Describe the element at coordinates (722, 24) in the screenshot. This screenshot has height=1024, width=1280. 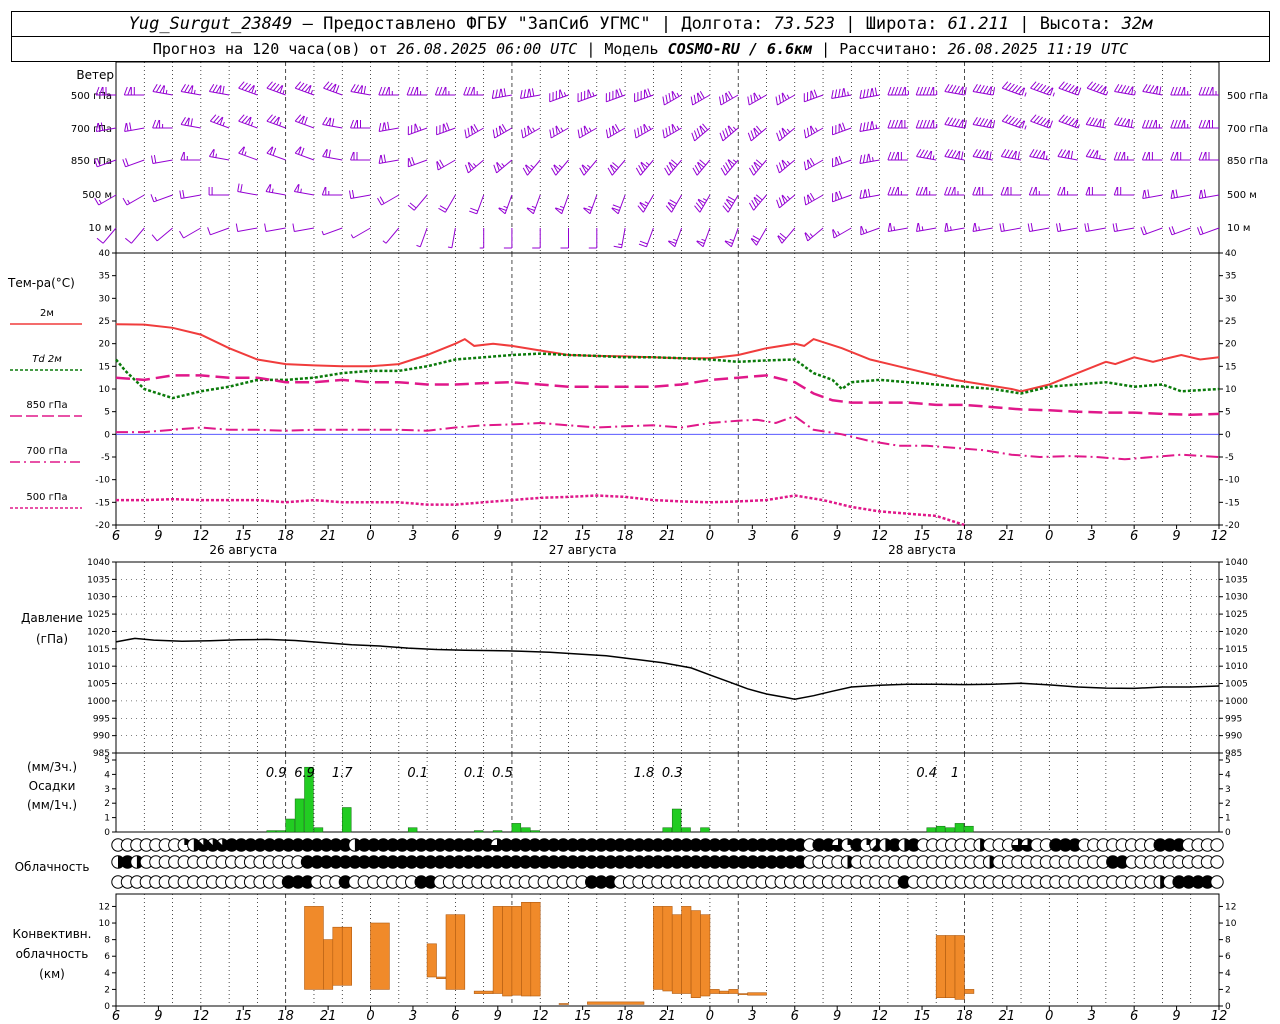
I see `lon-label: Долгота:` at that location.